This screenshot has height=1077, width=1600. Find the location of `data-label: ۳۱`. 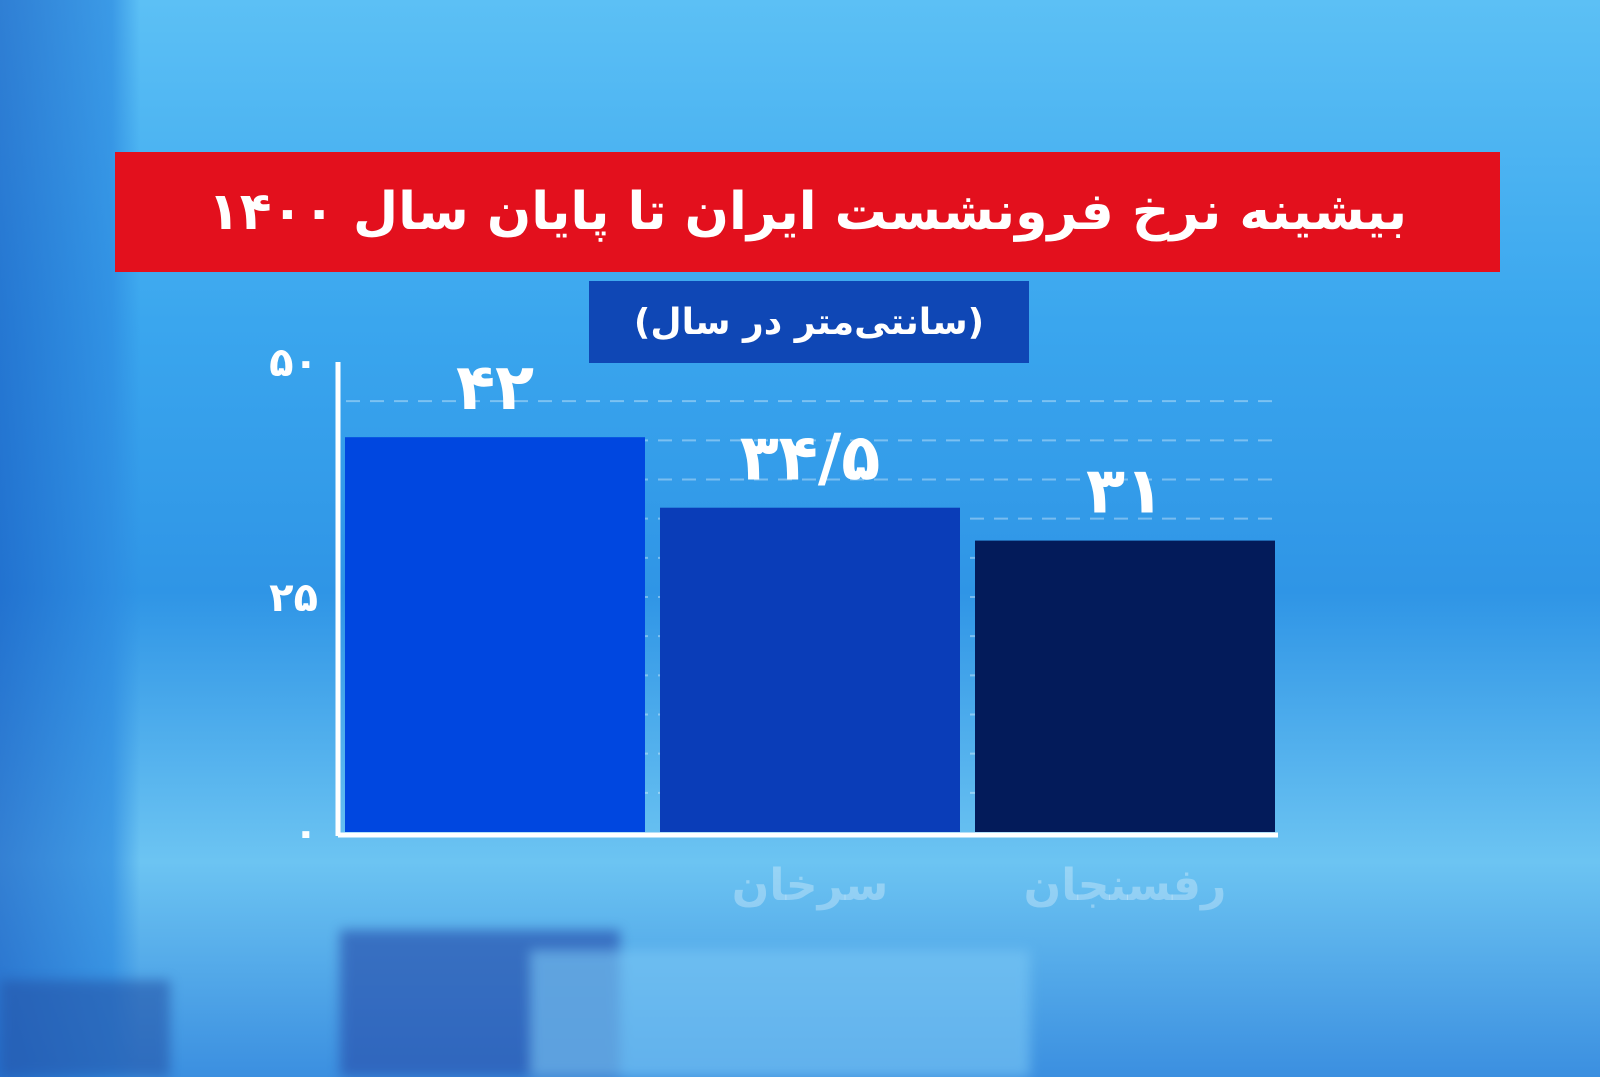

data-label: ۳۱ is located at coordinates (1125, 492).